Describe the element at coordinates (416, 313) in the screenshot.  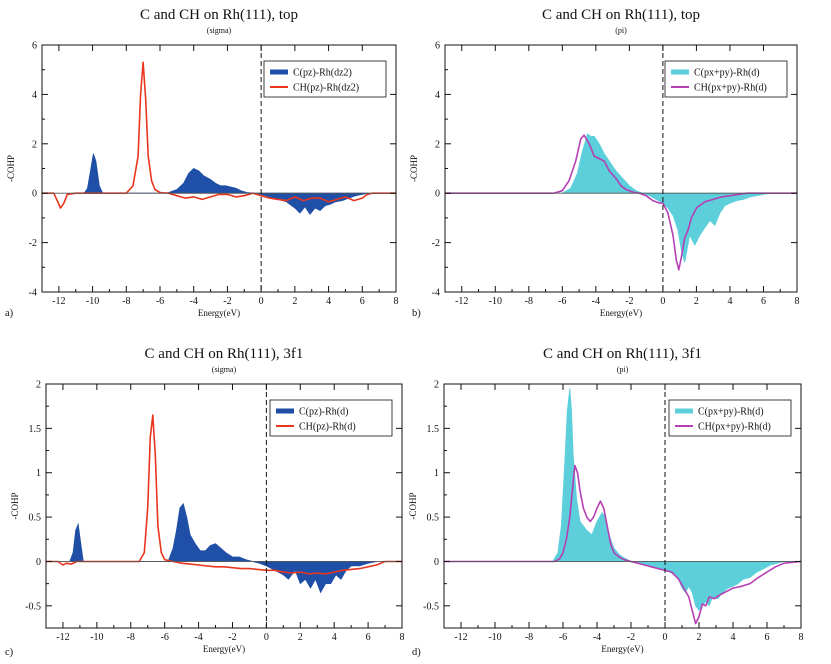
I see `panel-label: b)` at that location.